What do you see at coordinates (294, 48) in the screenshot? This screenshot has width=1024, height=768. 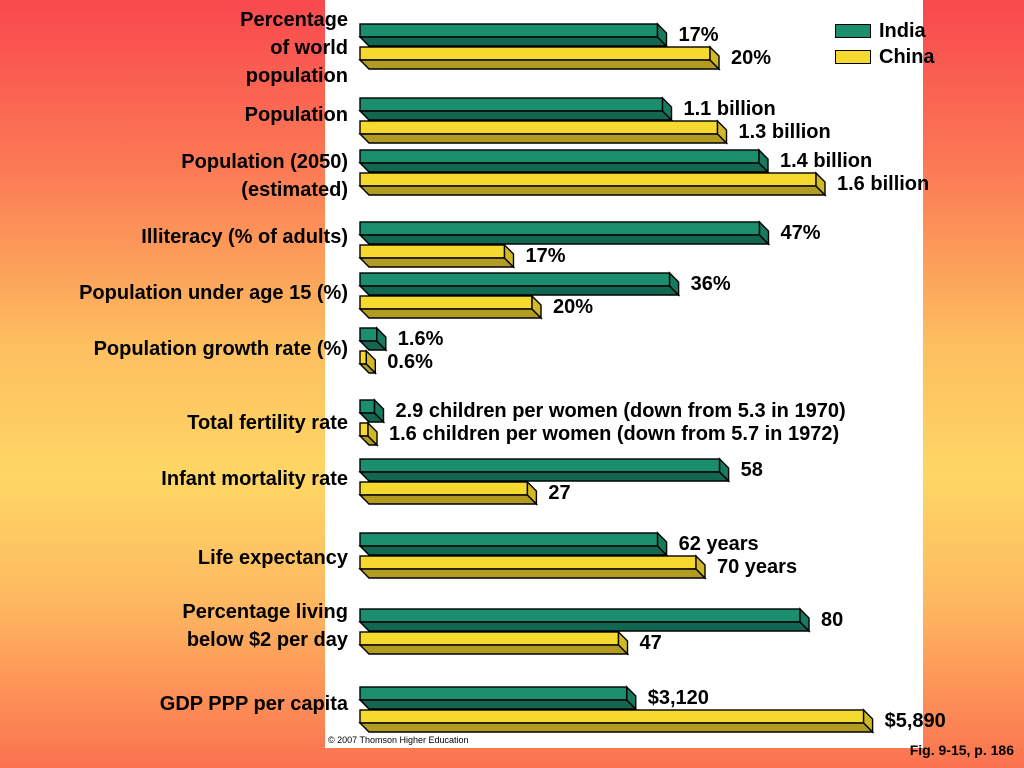 I see `category-label-0: Percentage of world population` at bounding box center [294, 48].